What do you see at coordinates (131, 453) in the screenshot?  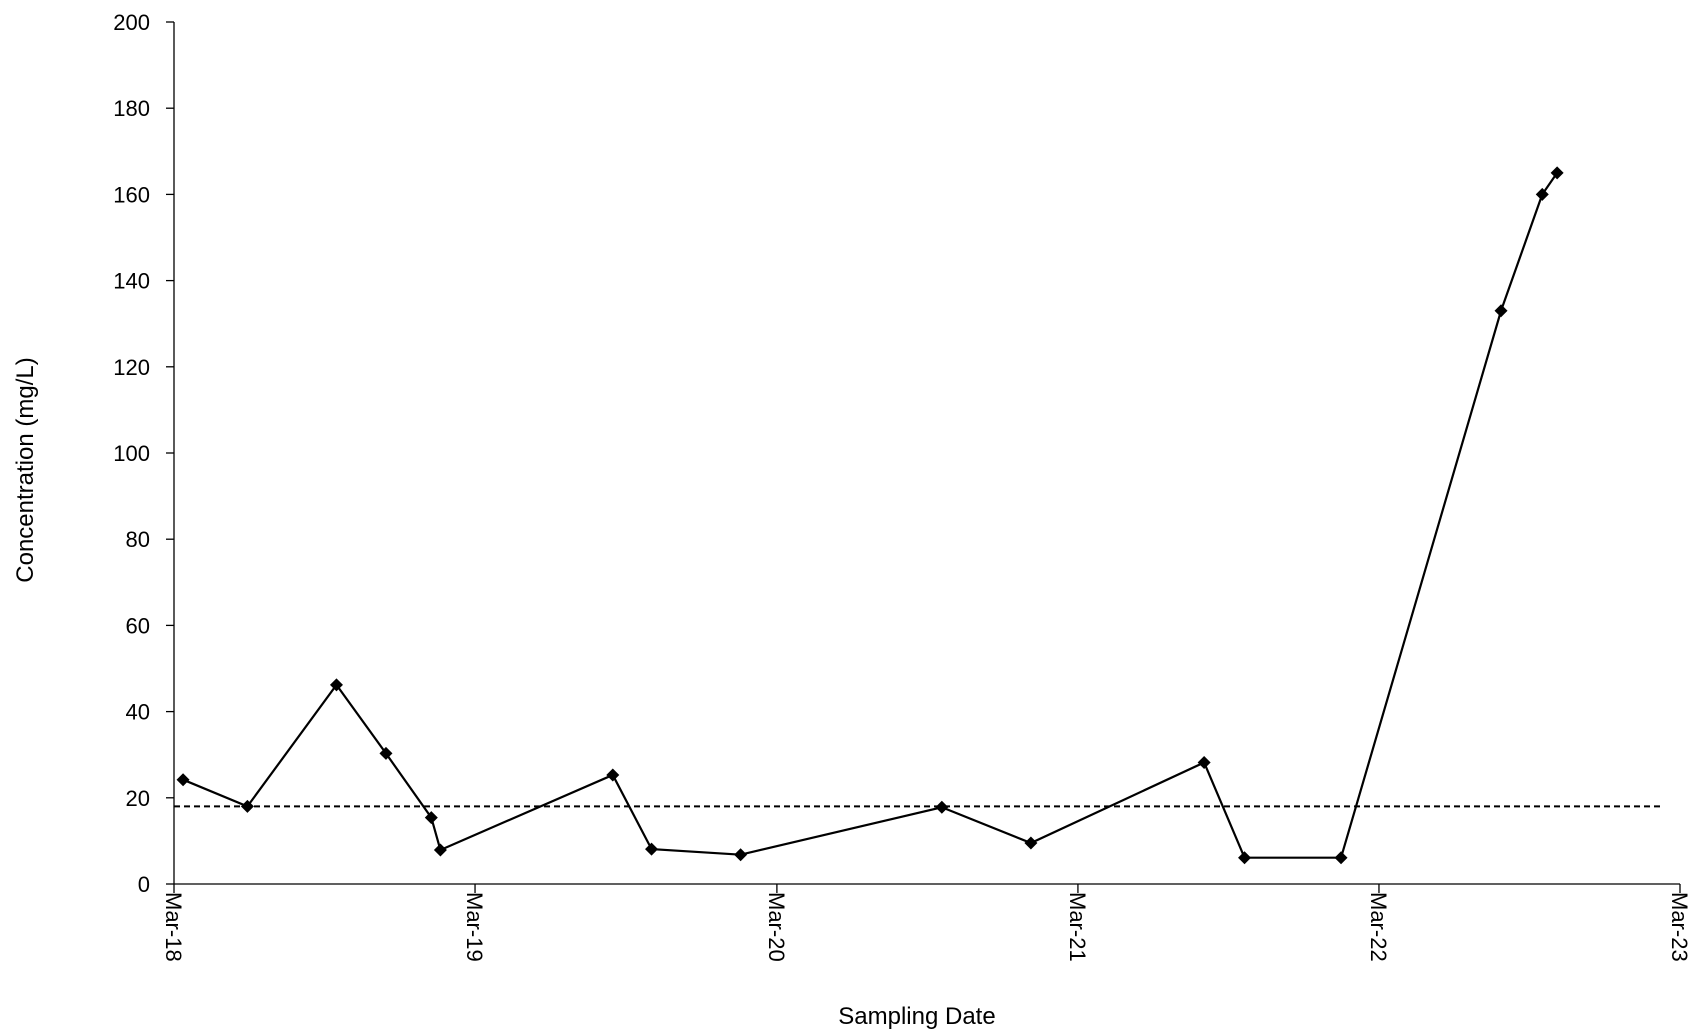 I see `y-tick-label-5: 100` at bounding box center [131, 453].